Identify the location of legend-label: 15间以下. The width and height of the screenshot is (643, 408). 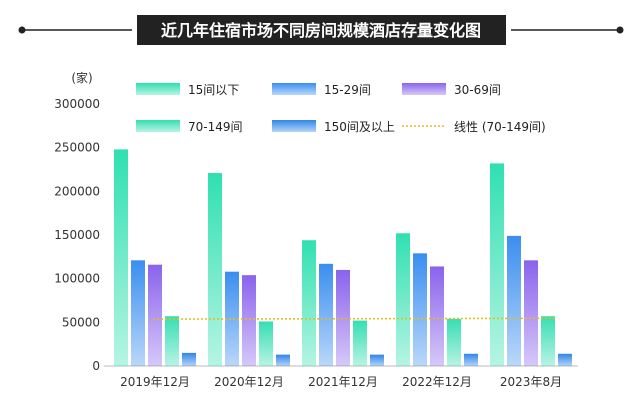
(213, 90).